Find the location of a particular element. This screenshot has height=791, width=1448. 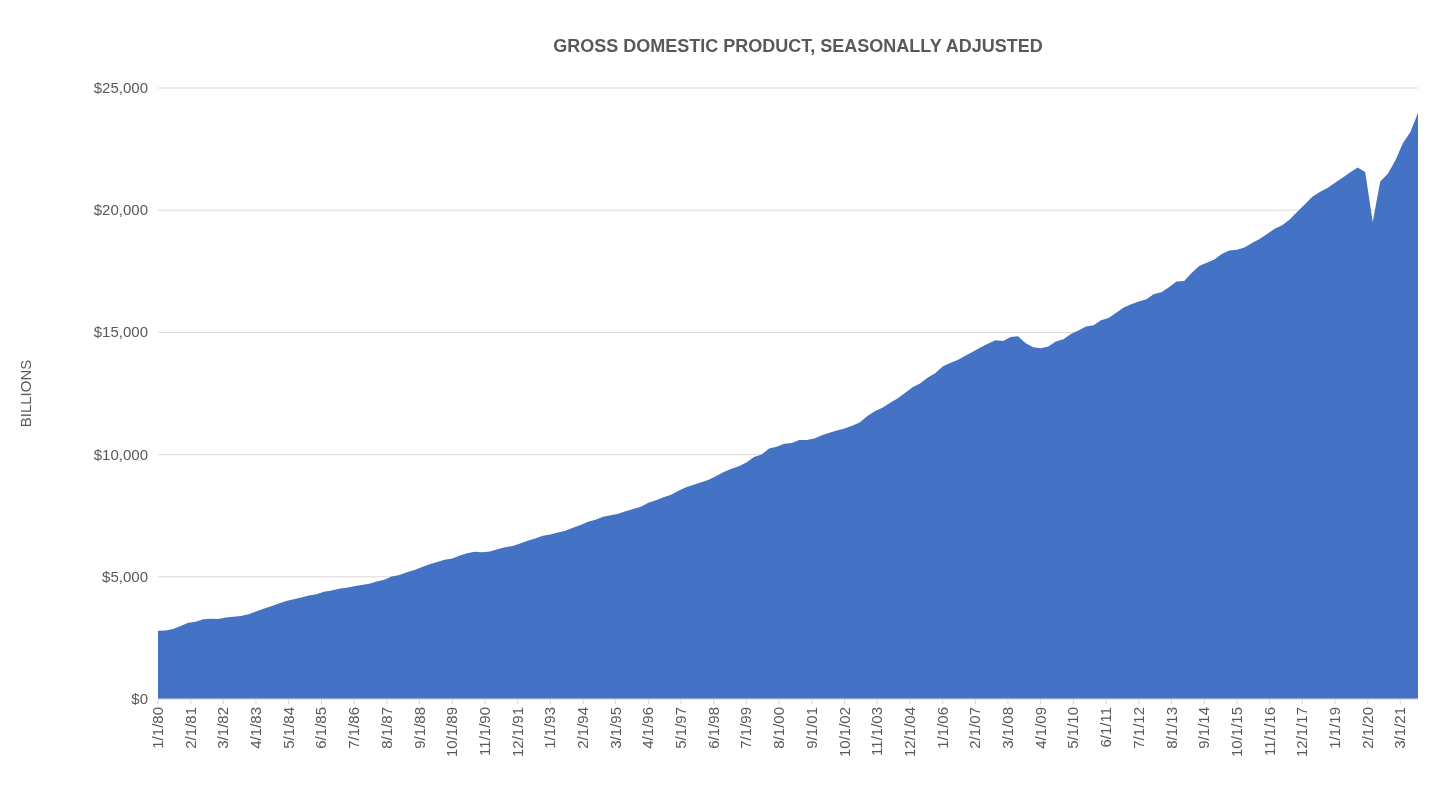

x-tick-label: 6/1/98 is located at coordinates (713, 728).